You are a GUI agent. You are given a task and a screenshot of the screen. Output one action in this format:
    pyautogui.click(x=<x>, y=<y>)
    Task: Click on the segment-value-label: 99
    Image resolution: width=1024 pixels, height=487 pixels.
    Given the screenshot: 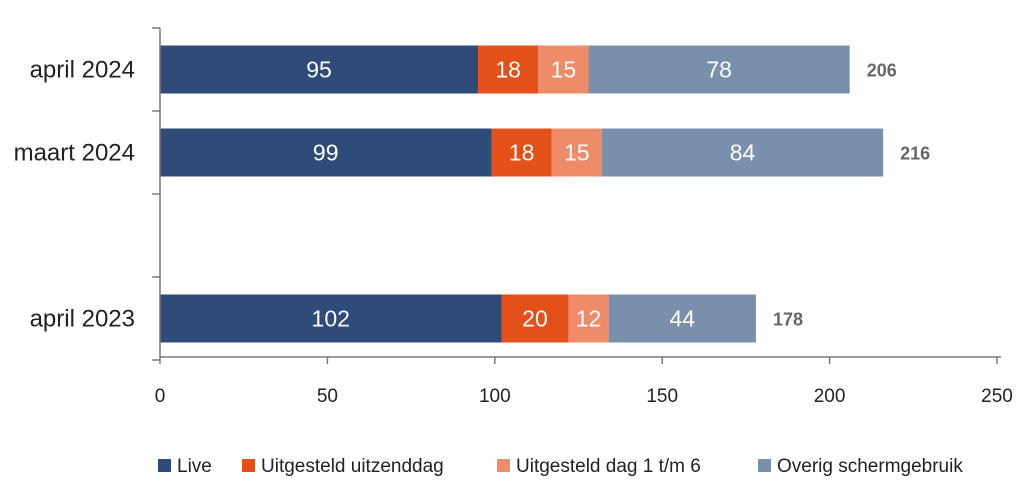 What is the action you would take?
    pyautogui.click(x=326, y=153)
    